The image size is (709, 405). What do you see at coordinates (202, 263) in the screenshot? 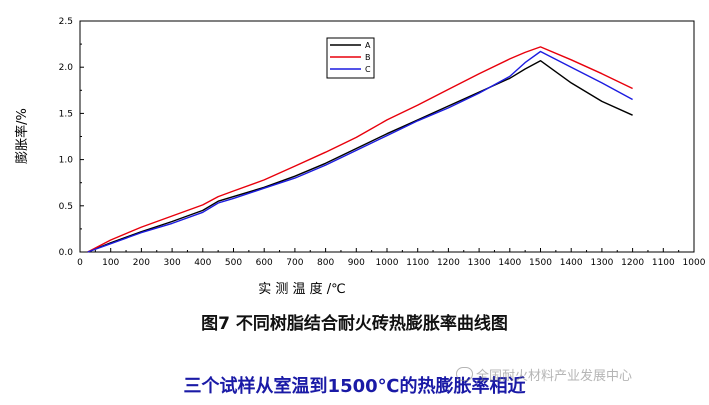
I see `x-tick-label: 400` at bounding box center [202, 263].